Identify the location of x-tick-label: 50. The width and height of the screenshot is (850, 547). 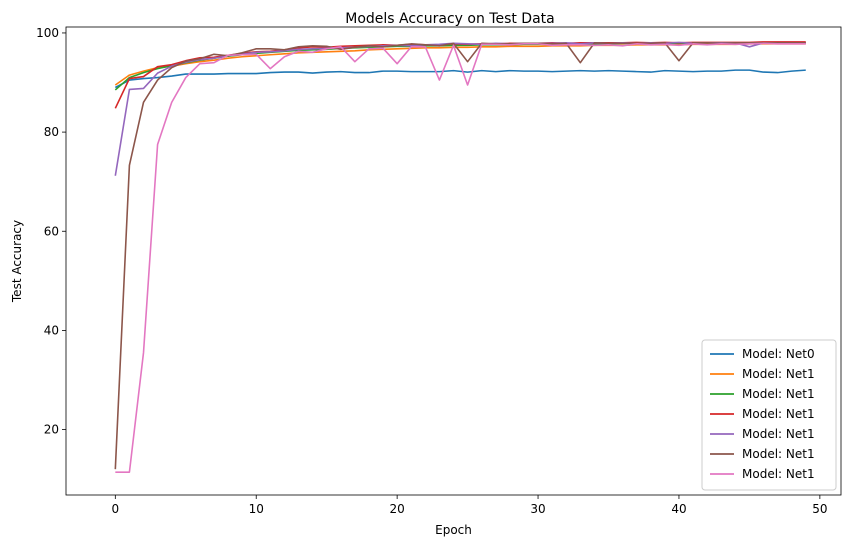
(819, 509).